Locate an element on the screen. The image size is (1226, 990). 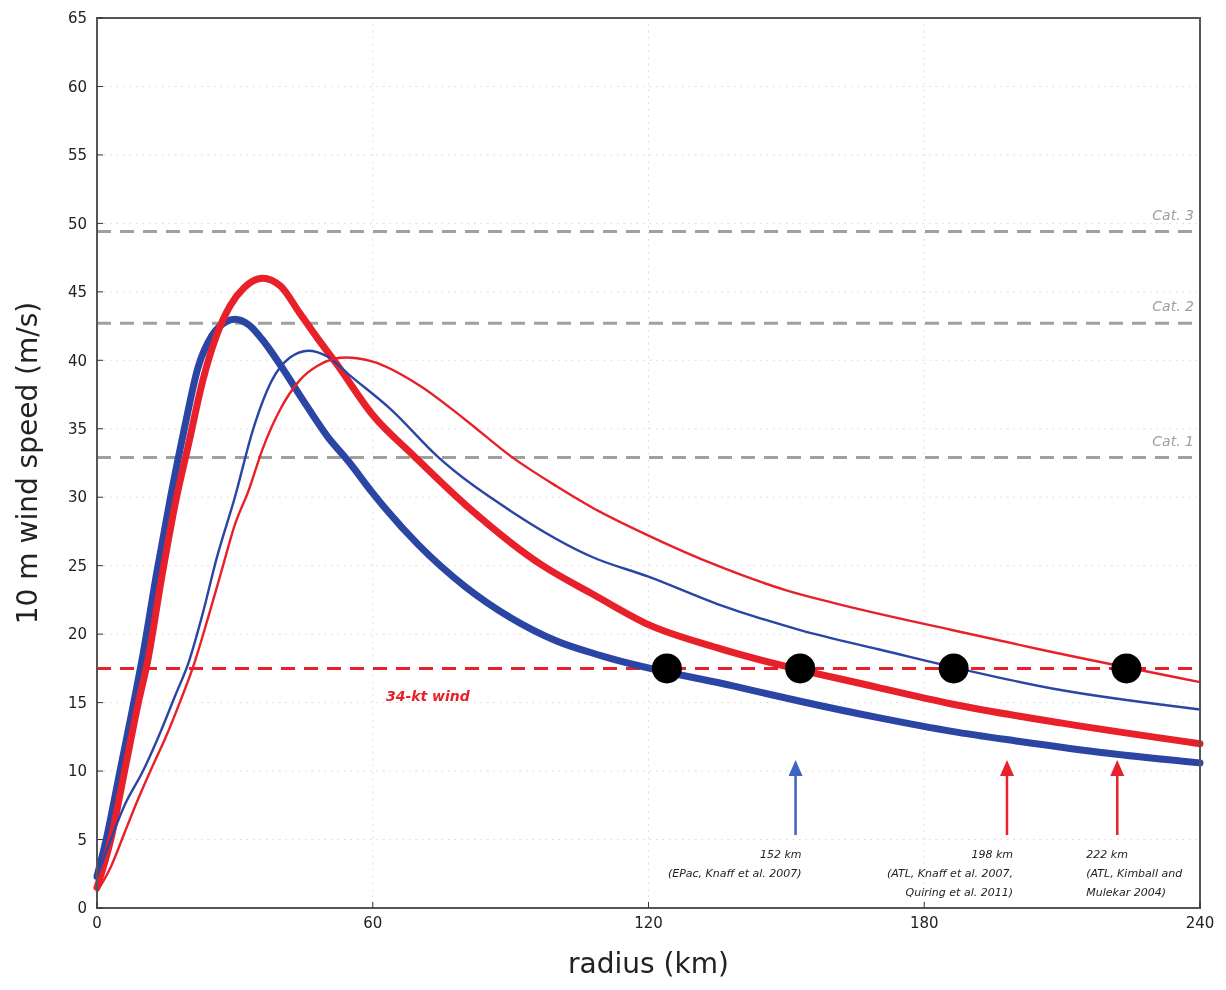
y-tick-label: 10 is located at coordinates (77, 771).